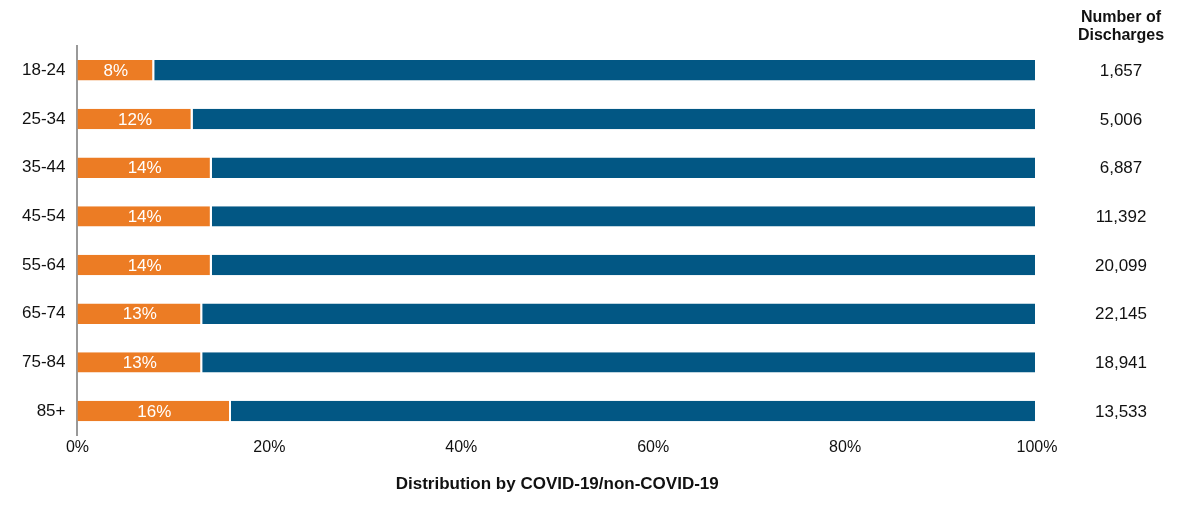 The image size is (1185, 505). Describe the element at coordinates (44, 167) in the screenshot. I see `y-tick-label: 35-44` at that location.